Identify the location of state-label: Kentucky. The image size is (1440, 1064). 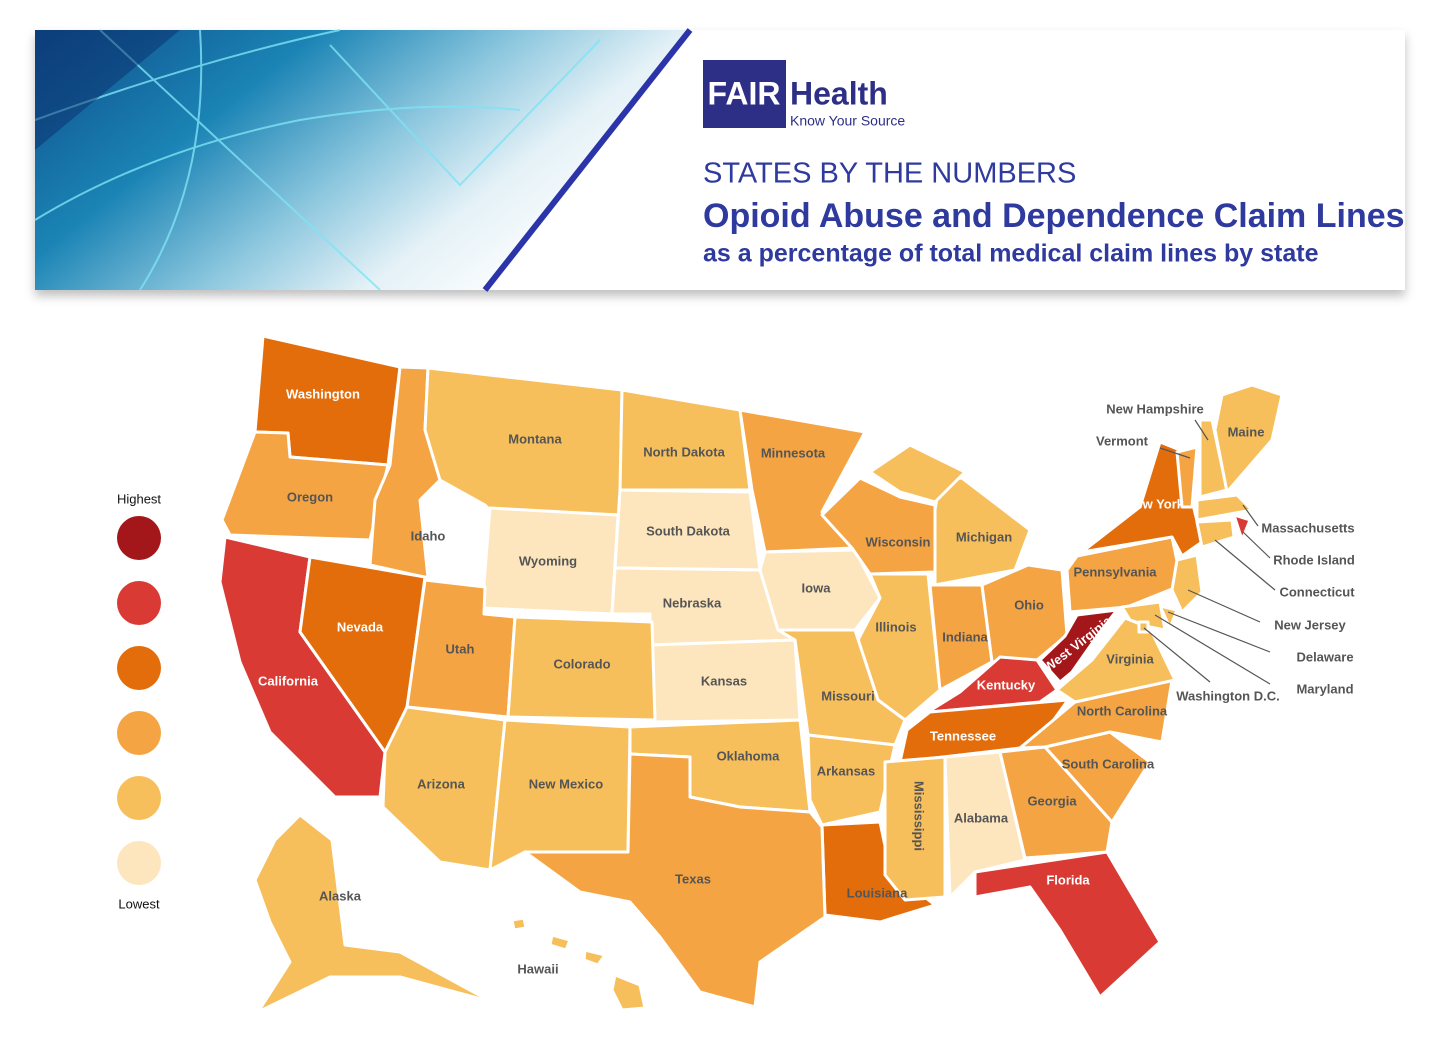
(1006, 684).